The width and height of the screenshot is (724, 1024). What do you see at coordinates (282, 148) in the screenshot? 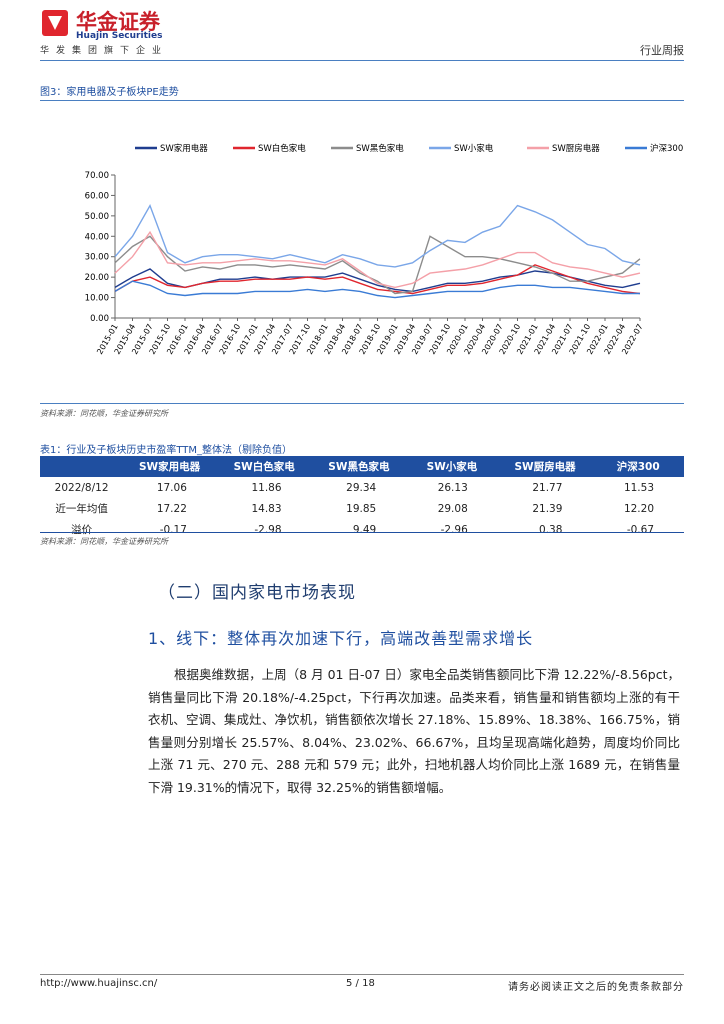
I see `legend-label: SW白色家电` at bounding box center [282, 148].